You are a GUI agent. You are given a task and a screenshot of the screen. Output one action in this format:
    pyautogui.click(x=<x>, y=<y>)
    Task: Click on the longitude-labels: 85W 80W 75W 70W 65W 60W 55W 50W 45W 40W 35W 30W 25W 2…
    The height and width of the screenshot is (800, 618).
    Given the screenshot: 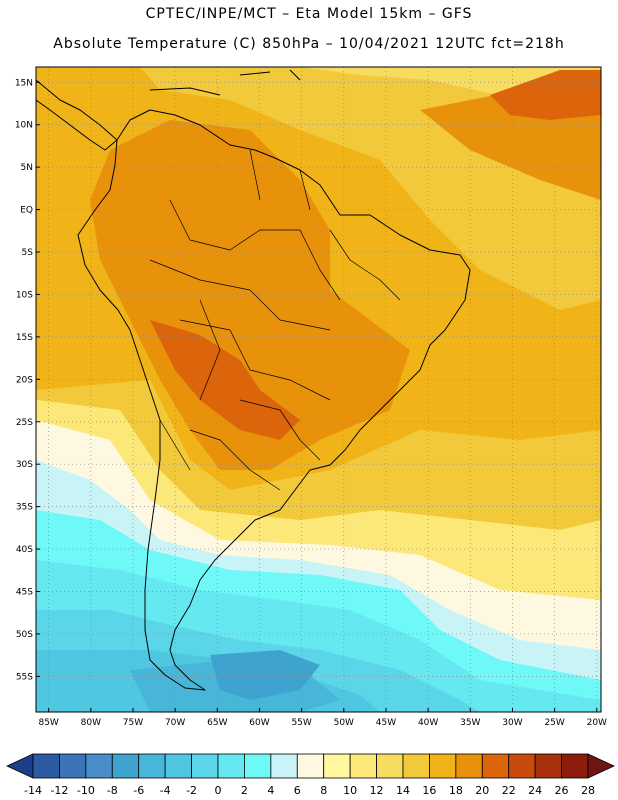 What is the action you would take?
    pyautogui.click(x=322, y=718)
    